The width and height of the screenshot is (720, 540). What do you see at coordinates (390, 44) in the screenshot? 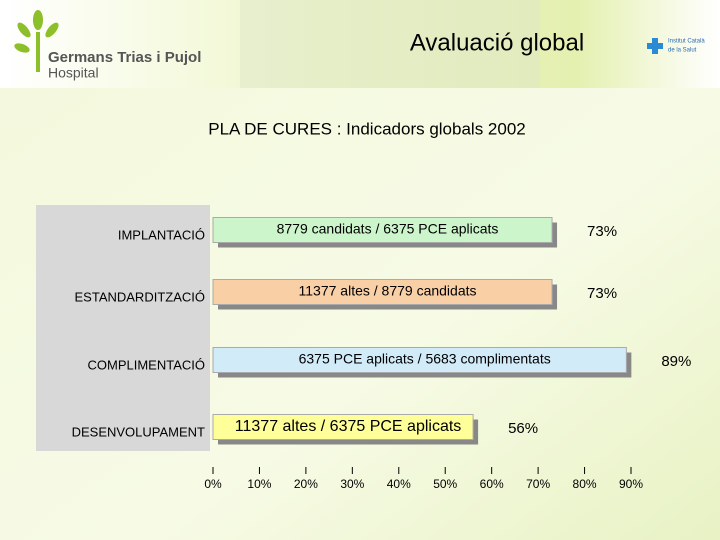
I see `header-photo` at bounding box center [390, 44].